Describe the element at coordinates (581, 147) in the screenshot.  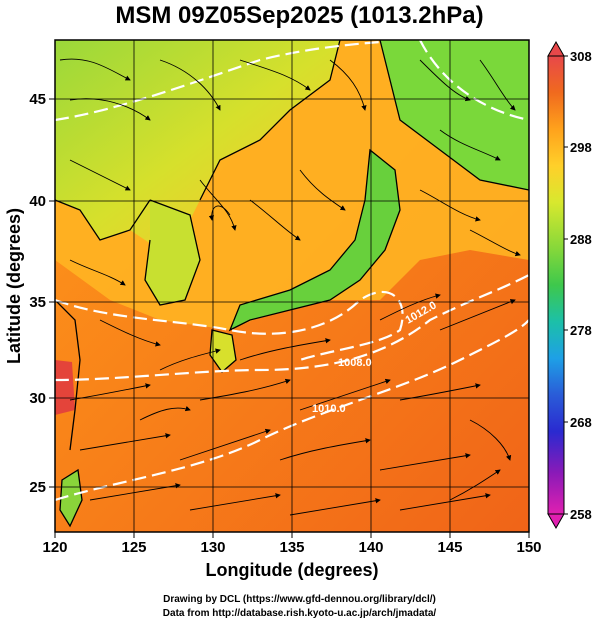
I see `colorbar-tick-298: 298` at that location.